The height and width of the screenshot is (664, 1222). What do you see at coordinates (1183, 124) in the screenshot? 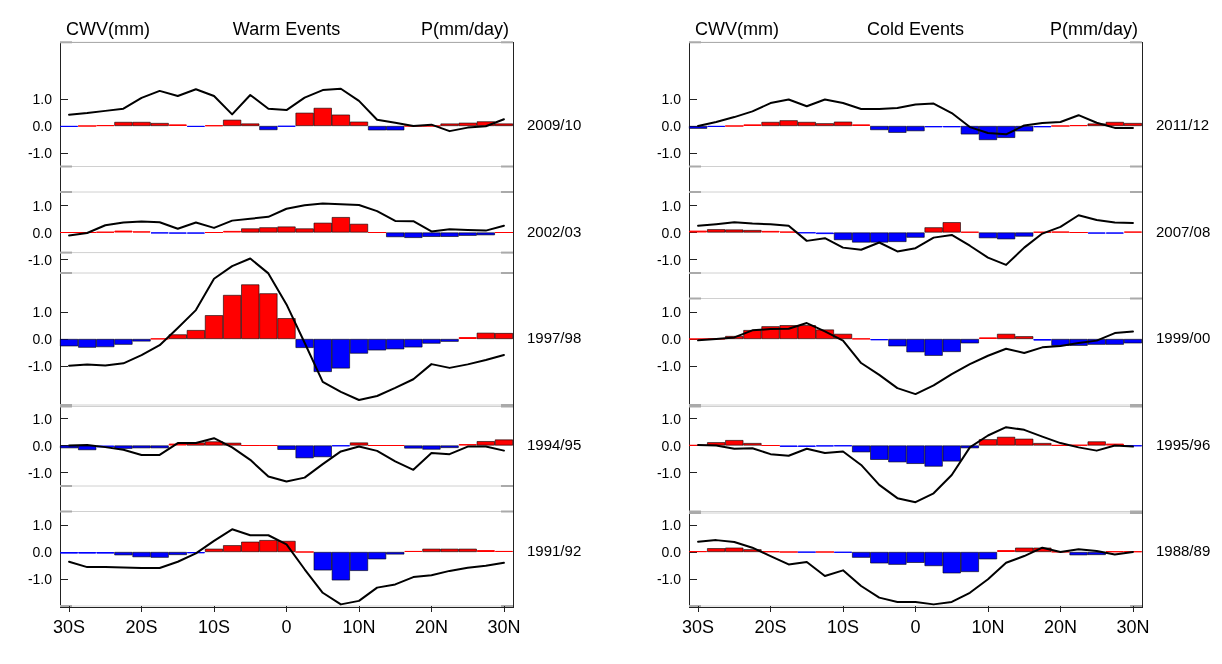
I see `text: 2011/12` at bounding box center [1183, 124].